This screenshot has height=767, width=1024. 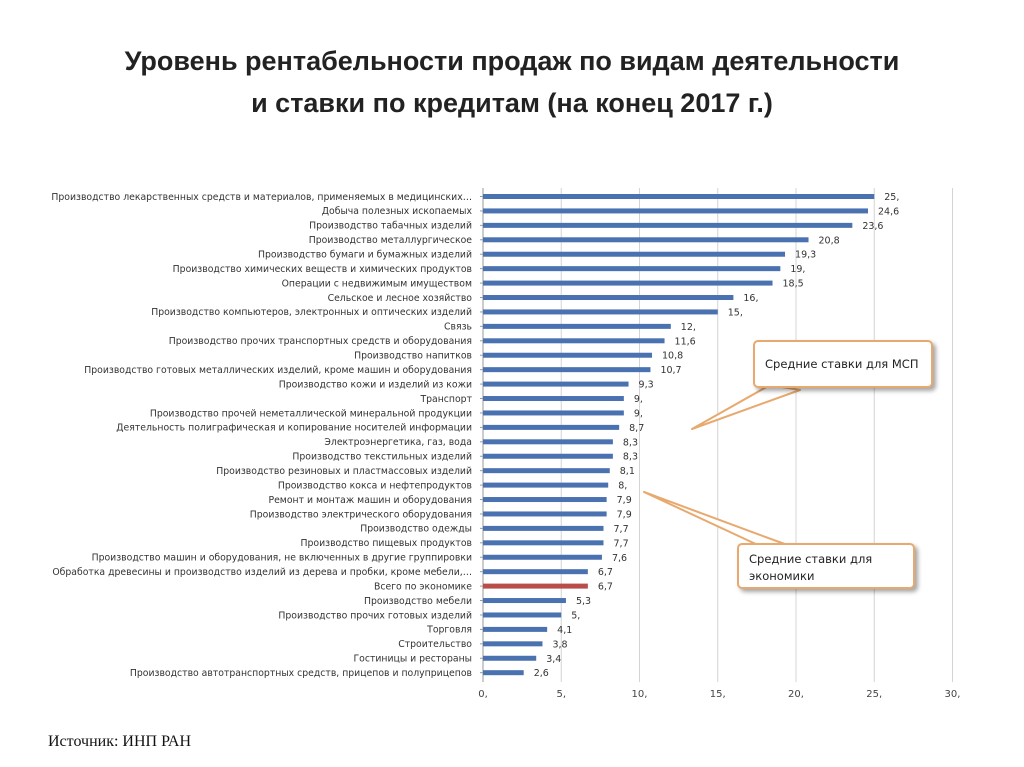 What do you see at coordinates (412, 659) in the screenshot?
I see `category-label: Гостиницы и рестораны` at bounding box center [412, 659].